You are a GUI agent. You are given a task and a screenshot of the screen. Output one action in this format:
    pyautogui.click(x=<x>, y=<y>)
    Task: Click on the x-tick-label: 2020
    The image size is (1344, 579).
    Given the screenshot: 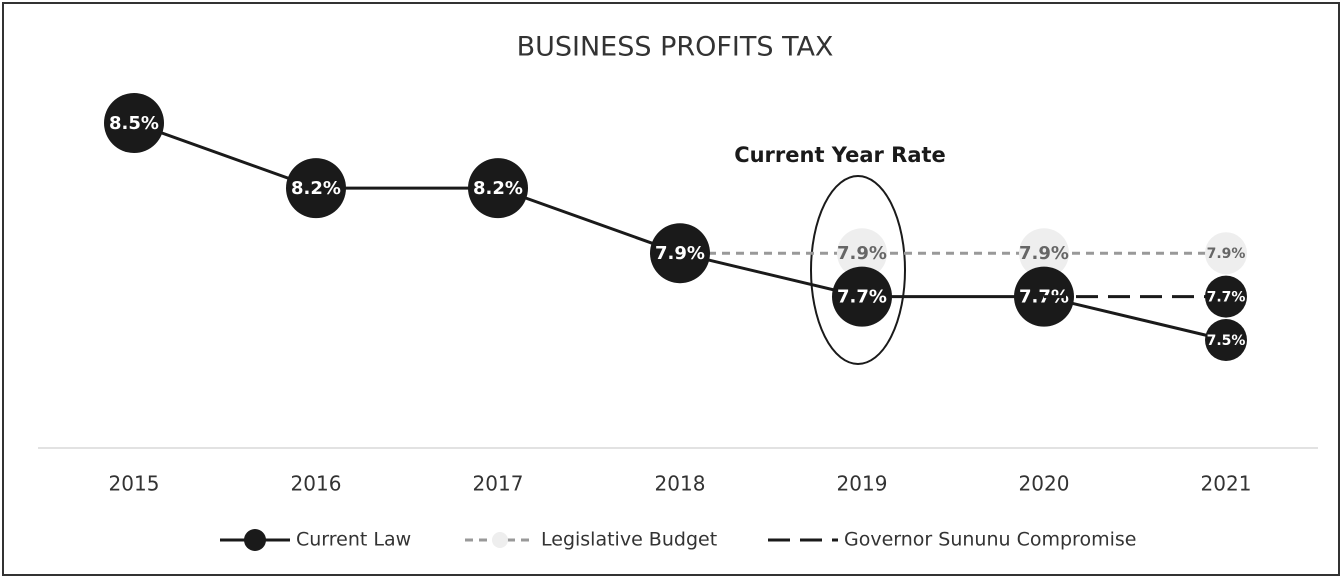 What is the action you would take?
    pyautogui.click(x=1044, y=484)
    